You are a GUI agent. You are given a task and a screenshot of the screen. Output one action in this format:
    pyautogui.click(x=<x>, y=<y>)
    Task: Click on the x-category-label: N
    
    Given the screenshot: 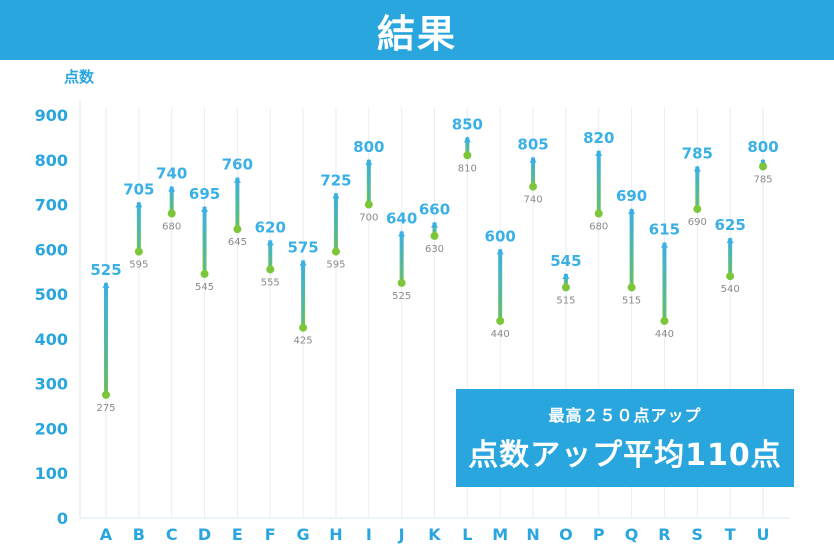 What is the action you would take?
    pyautogui.click(x=532, y=534)
    